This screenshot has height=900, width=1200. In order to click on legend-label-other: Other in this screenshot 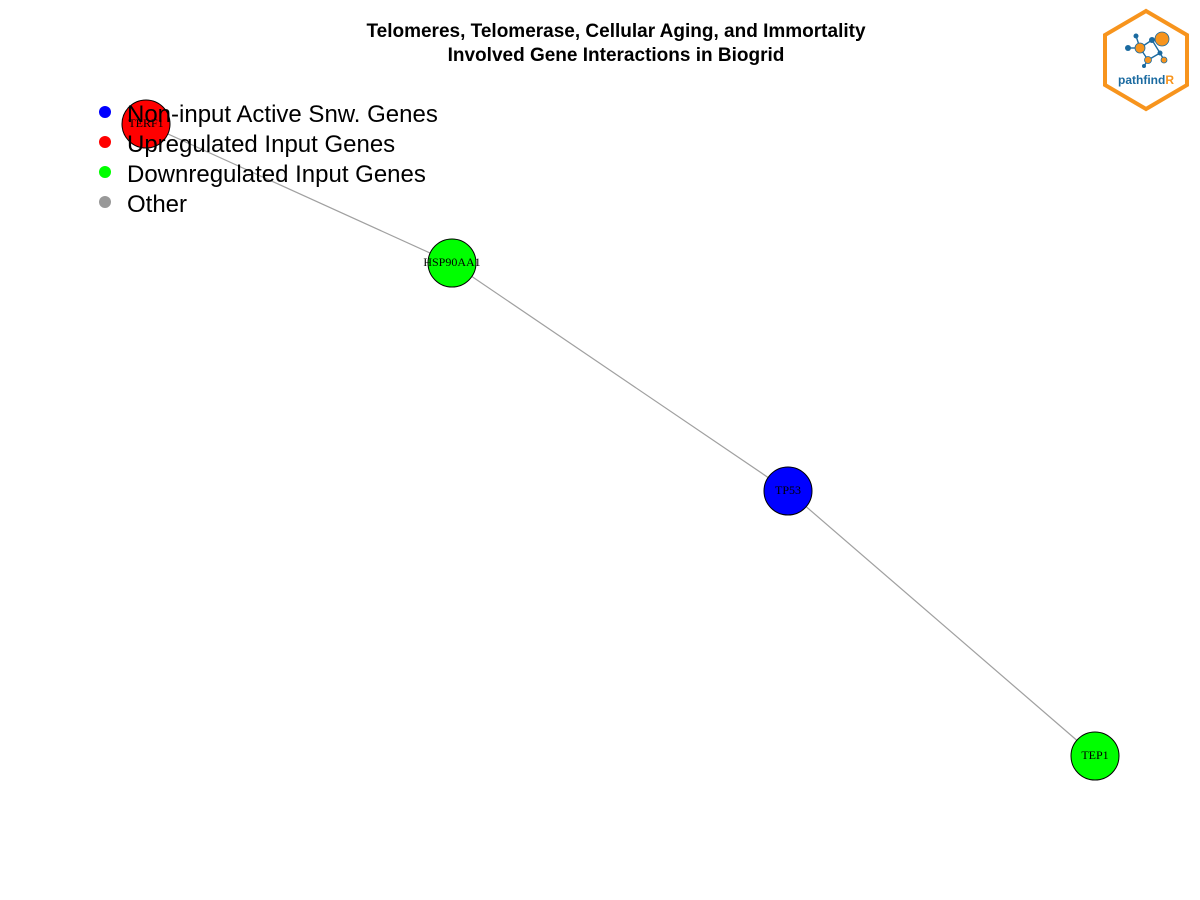, I will do `click(157, 204)`.